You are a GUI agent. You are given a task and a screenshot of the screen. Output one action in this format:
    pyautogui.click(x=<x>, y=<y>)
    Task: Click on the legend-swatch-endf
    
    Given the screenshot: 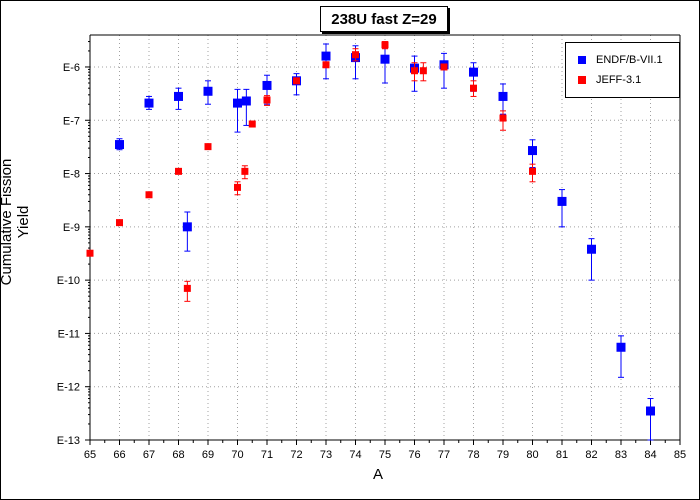 What is the action you would take?
    pyautogui.click(x=582, y=60)
    